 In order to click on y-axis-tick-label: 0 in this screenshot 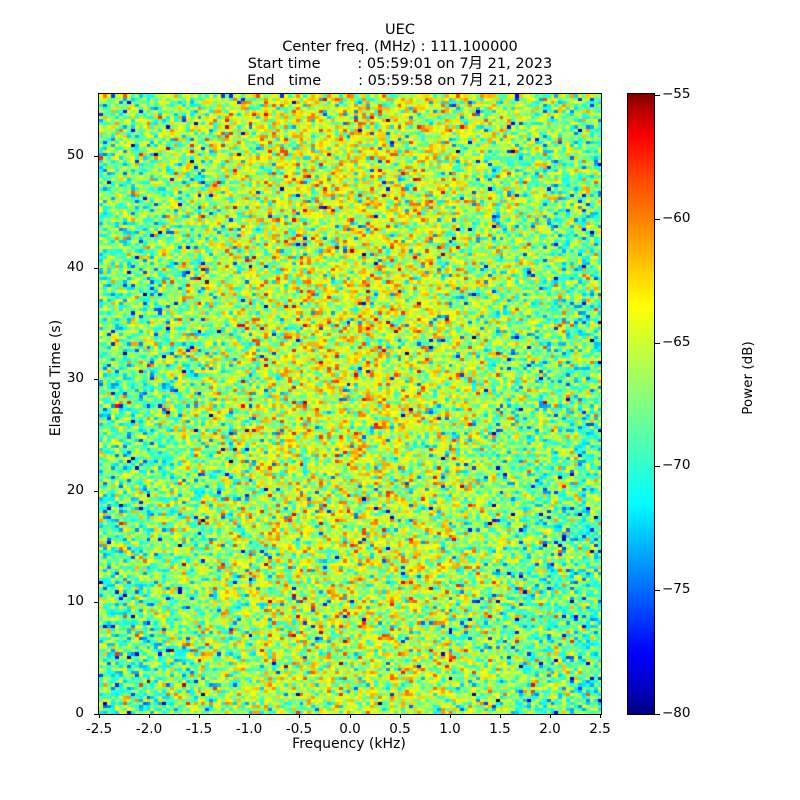, I will do `click(79, 713)`.